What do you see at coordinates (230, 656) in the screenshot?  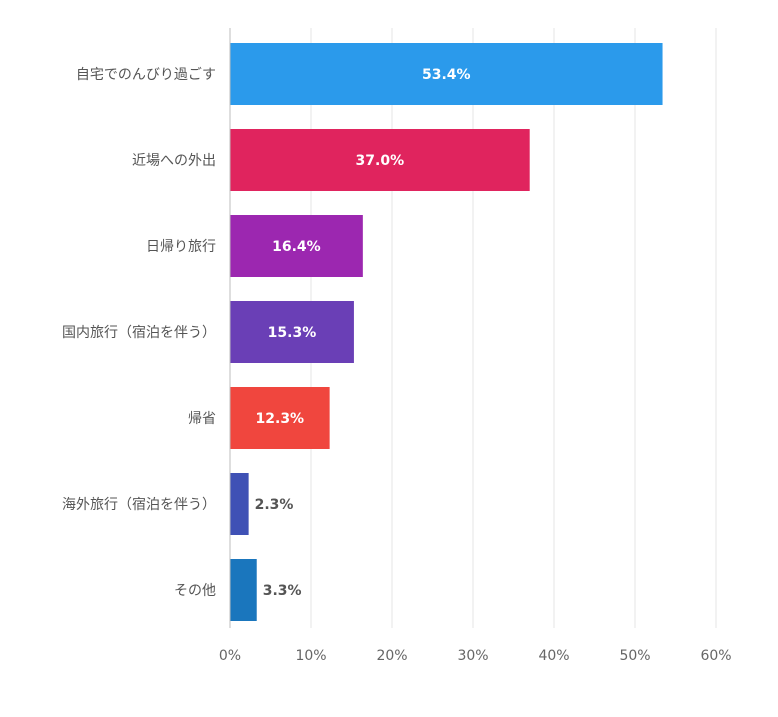 I see `x-tick-label: 0%` at bounding box center [230, 656].